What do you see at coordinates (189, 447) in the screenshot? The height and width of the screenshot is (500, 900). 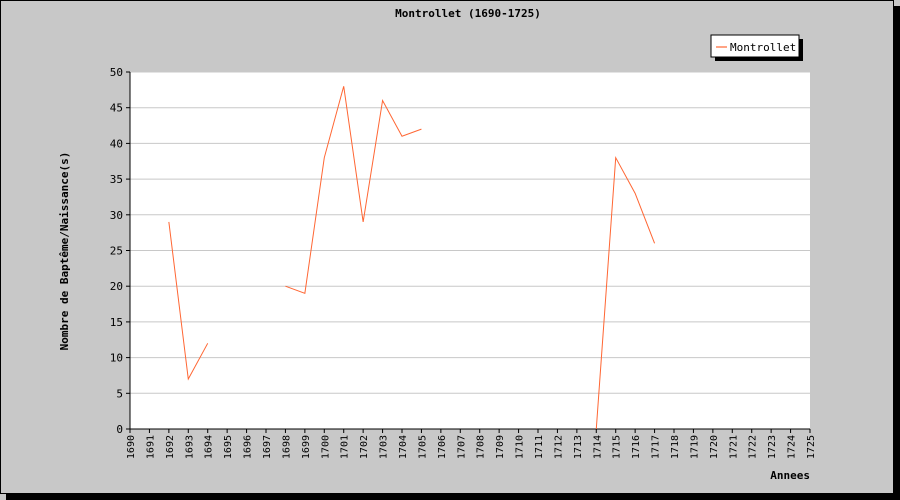 I see `x-tick-label: 1693` at bounding box center [189, 447].